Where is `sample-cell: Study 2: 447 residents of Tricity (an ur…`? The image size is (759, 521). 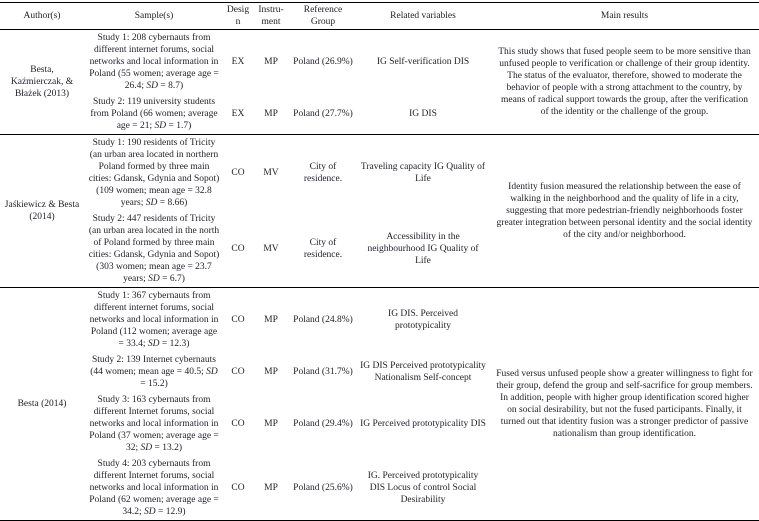
sample-cell: Study 2: 447 residents of Tricity (an ur… is located at coordinates (154, 249).